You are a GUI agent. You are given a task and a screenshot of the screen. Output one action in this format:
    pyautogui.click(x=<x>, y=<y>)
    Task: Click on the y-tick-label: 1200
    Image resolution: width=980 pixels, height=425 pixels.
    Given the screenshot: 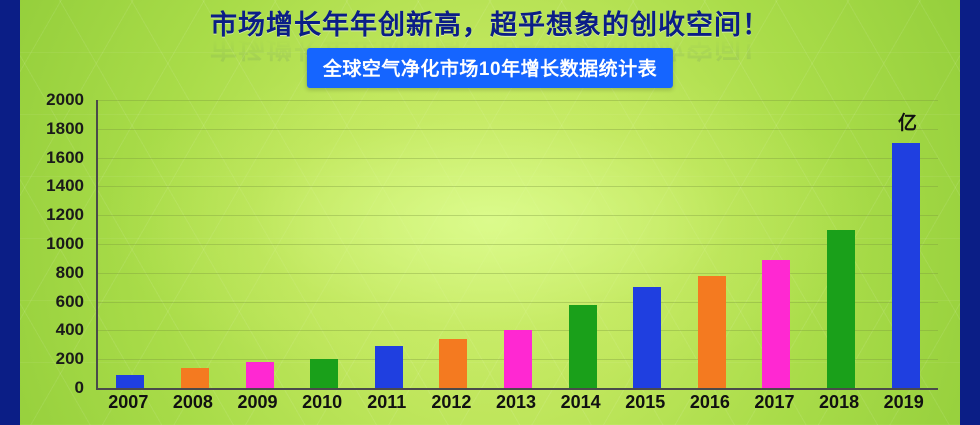 What is the action you would take?
    pyautogui.click(x=65, y=215)
    